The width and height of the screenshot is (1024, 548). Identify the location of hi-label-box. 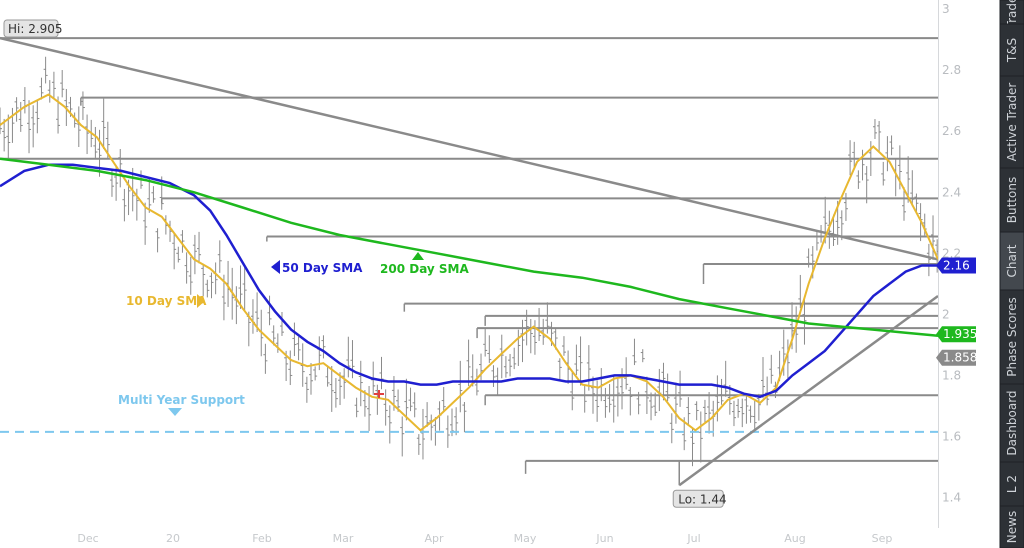
(31, 28).